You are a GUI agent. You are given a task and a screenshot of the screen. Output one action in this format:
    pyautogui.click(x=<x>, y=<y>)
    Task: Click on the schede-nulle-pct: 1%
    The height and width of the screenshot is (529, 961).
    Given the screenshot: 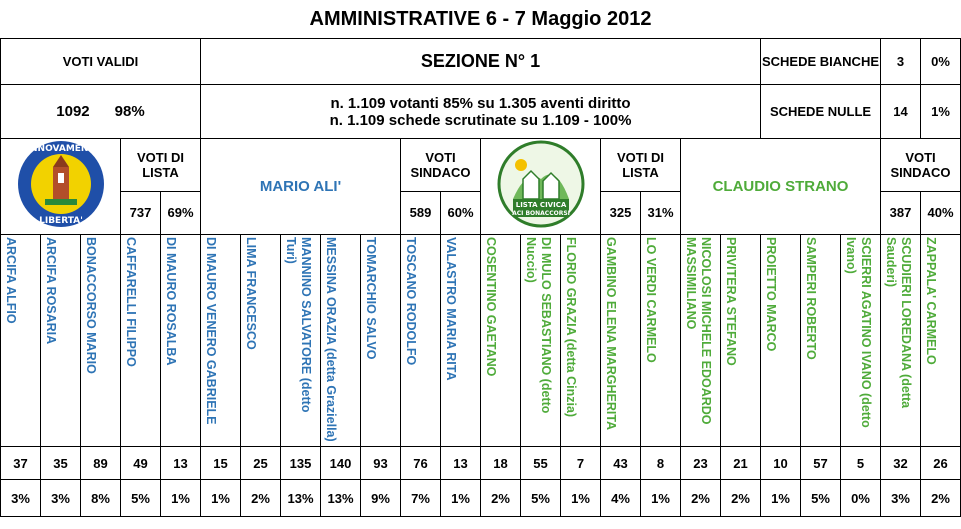 What is the action you would take?
    pyautogui.click(x=940, y=111)
    